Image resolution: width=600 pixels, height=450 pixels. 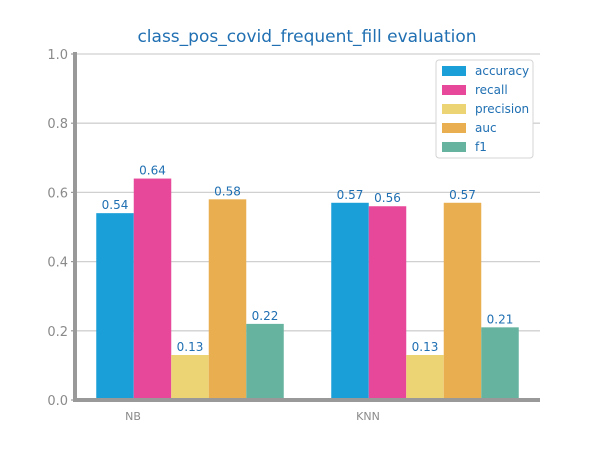 What do you see at coordinates (387, 303) in the screenshot?
I see `bar-recall-knn` at bounding box center [387, 303].